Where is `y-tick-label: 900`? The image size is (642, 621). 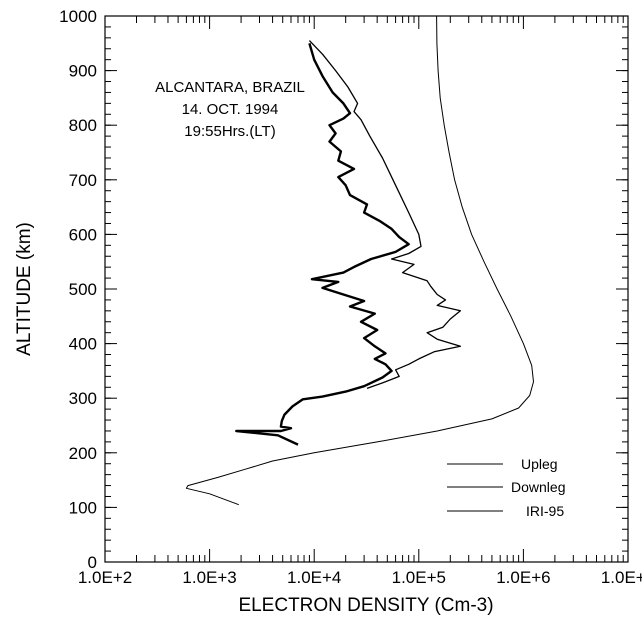 y-tick-label: 900 is located at coordinates (83, 71).